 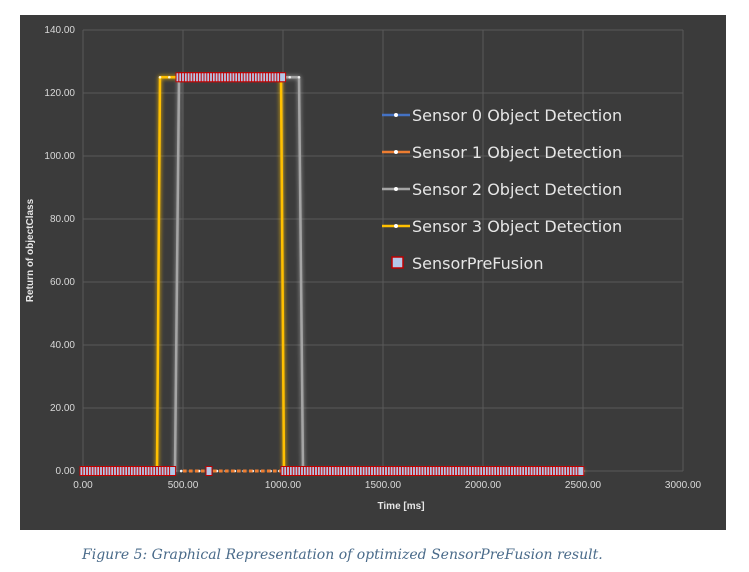 I want to click on y-tick-label: 120.00, so click(x=59, y=93).